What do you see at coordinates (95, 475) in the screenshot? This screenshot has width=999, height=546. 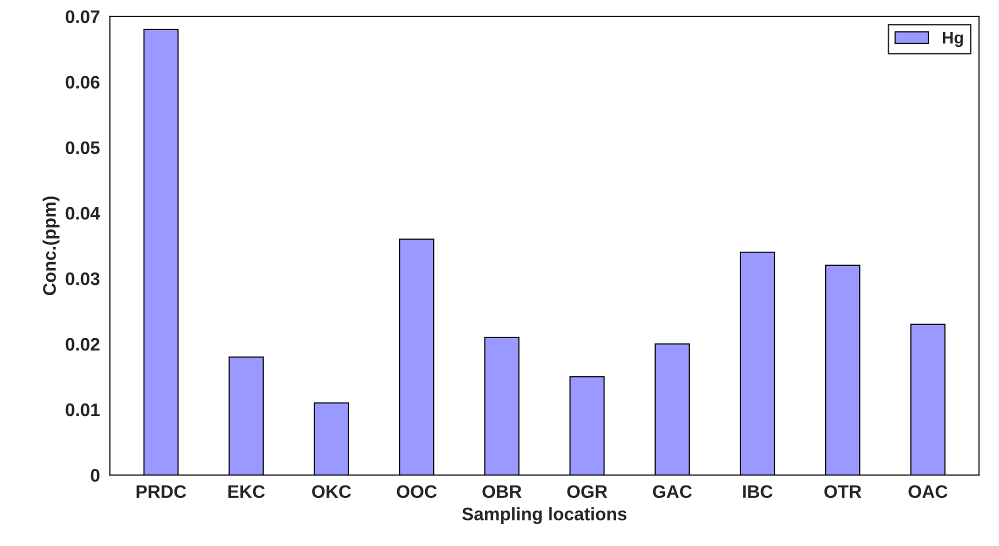 I see `y-tick-label: 0` at bounding box center [95, 475].